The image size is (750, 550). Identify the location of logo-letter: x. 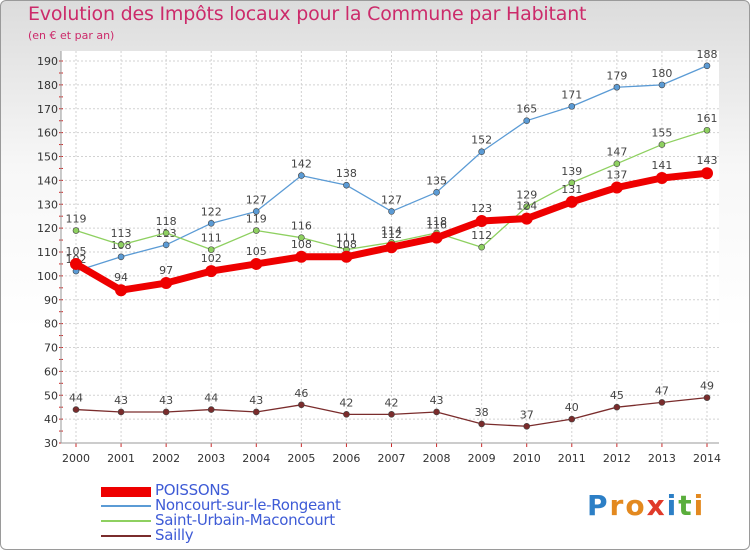
(656, 505).